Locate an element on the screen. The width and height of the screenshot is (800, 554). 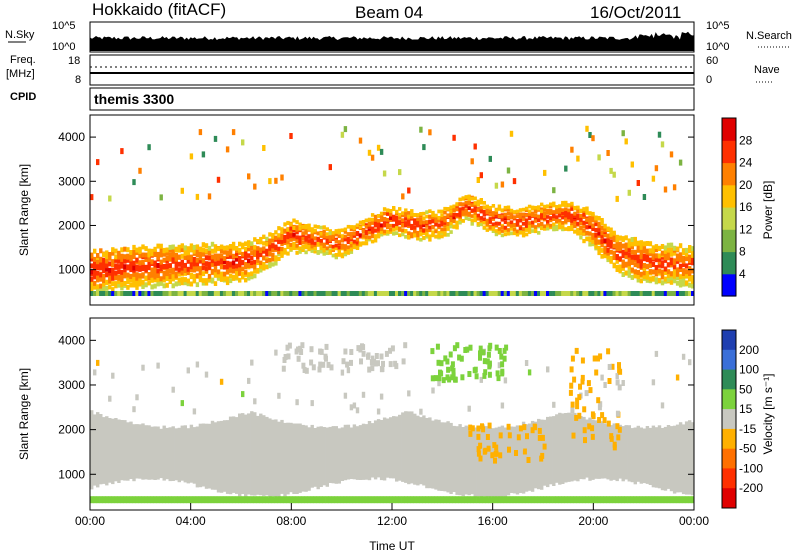
station-title: Hokkaido (fitACF) is located at coordinates (159, 9).